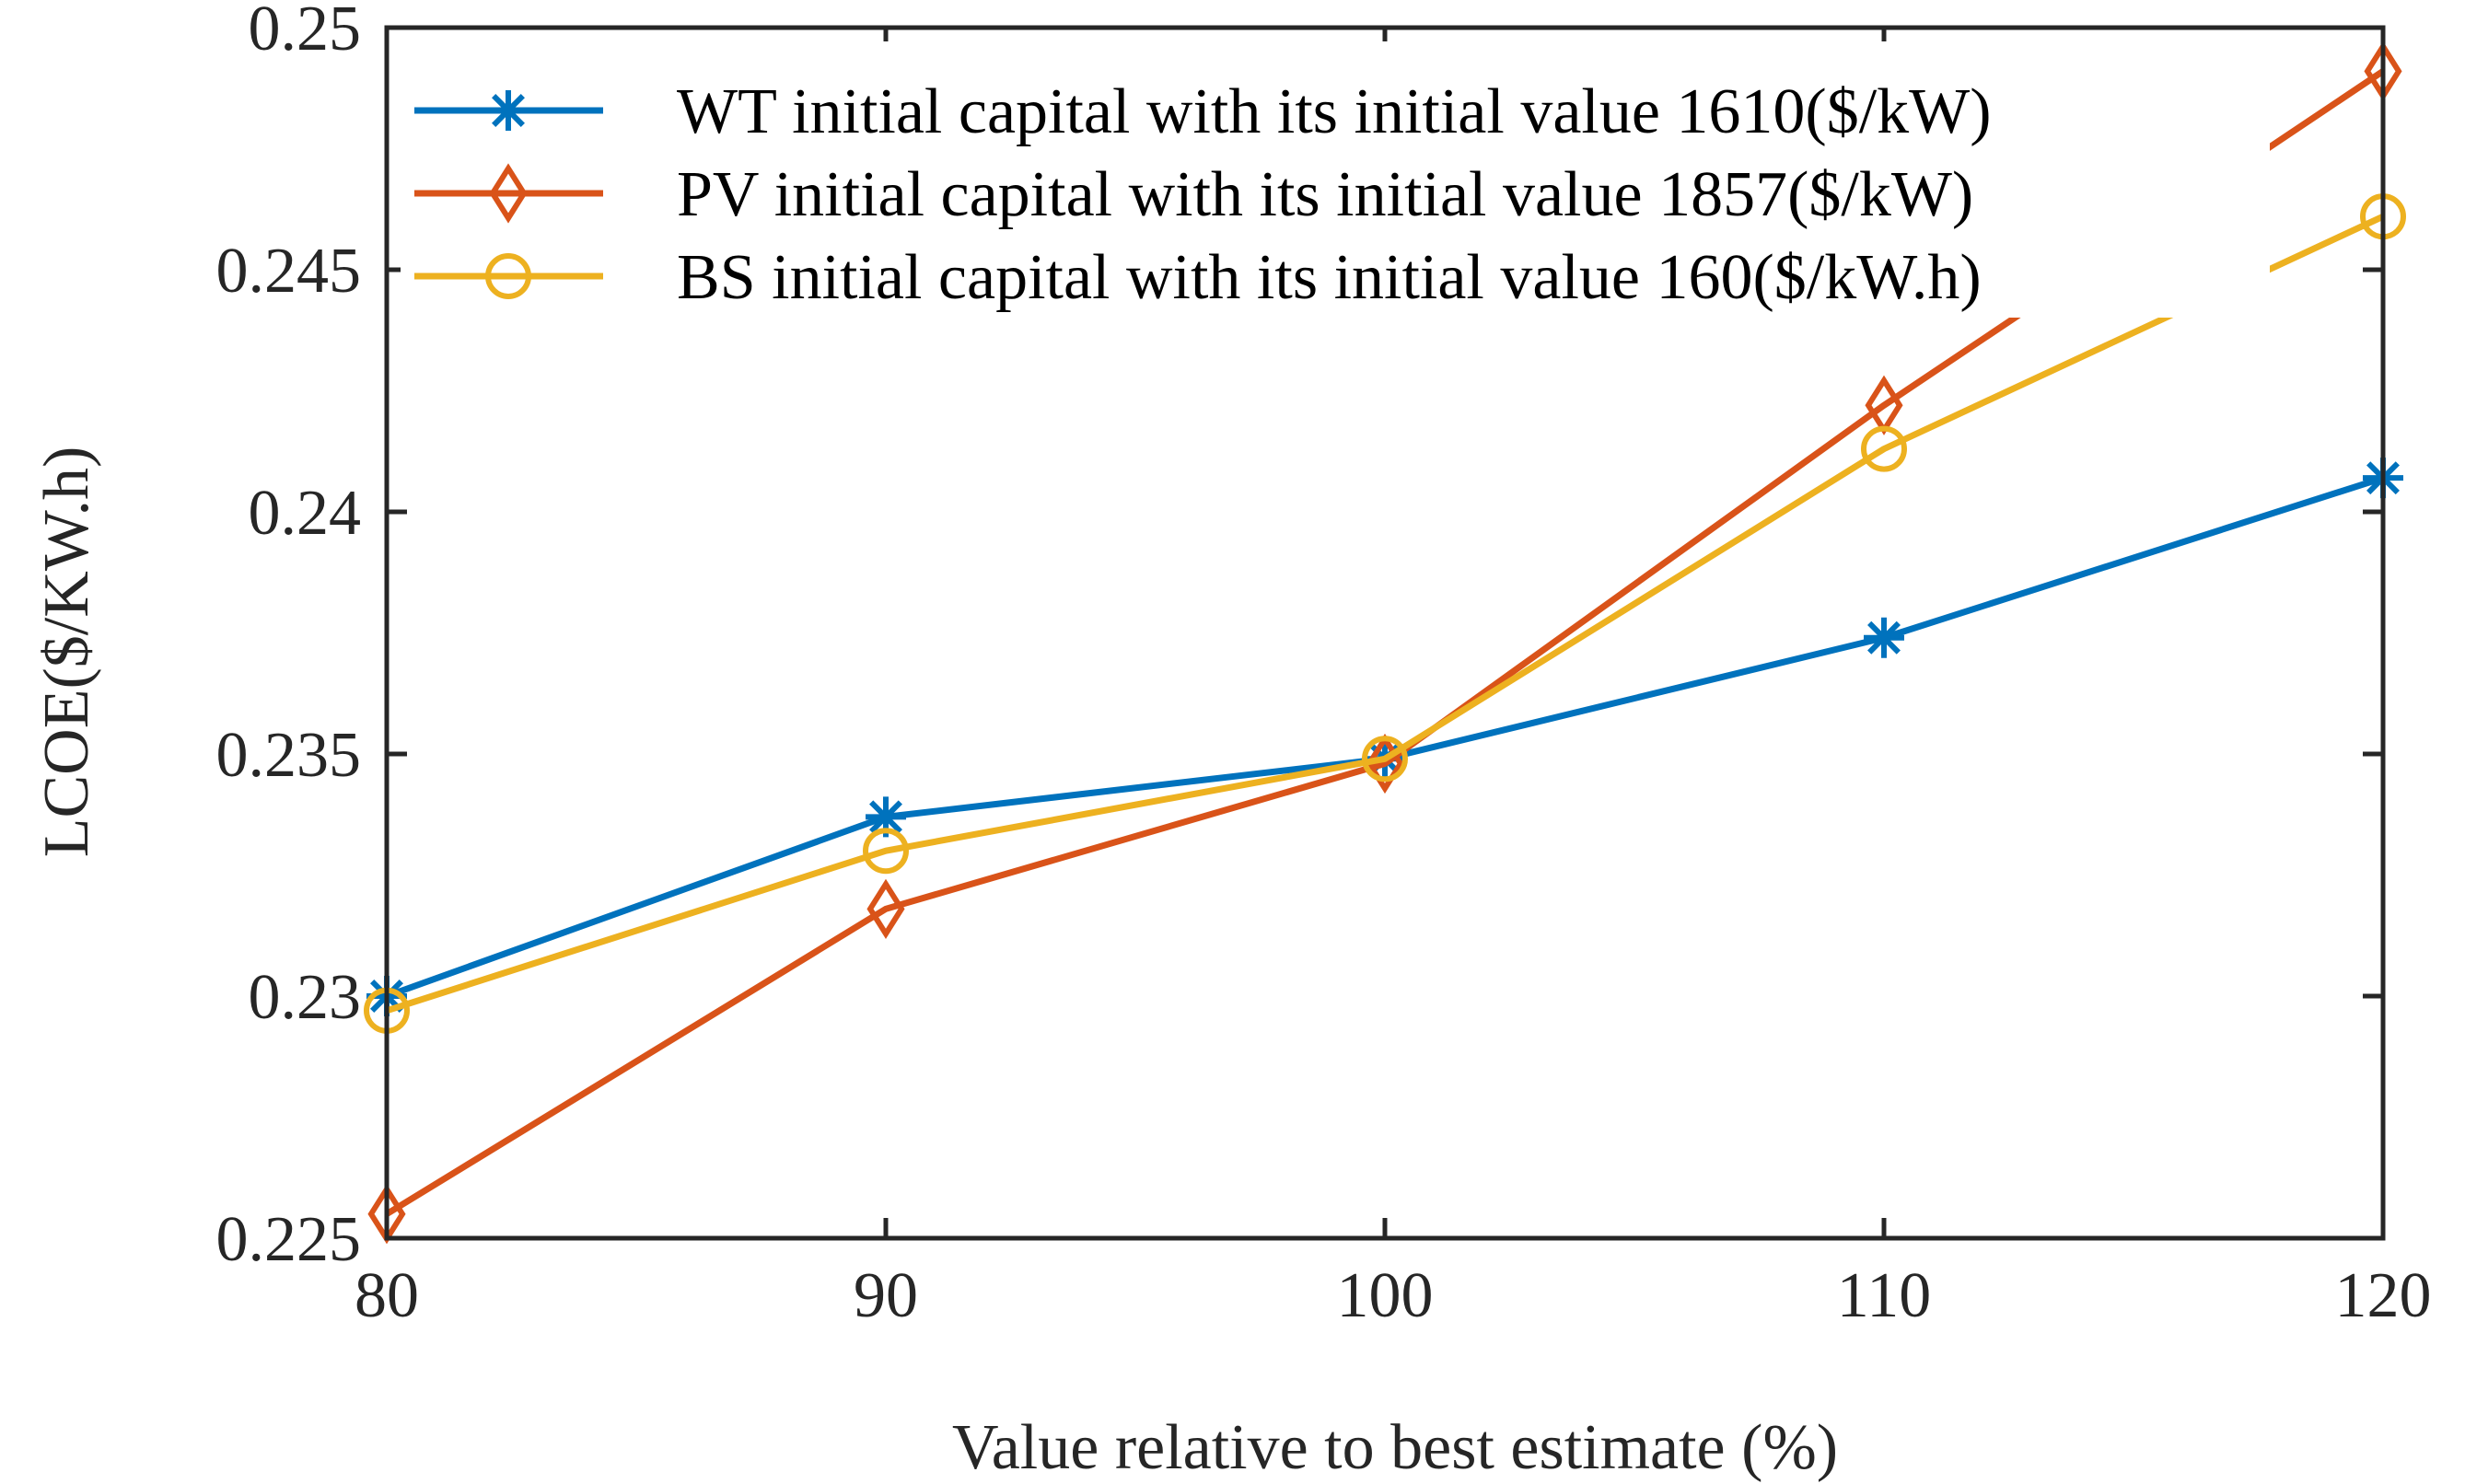  What do you see at coordinates (885, 908) in the screenshot?
I see `series-2-point` at bounding box center [885, 908].